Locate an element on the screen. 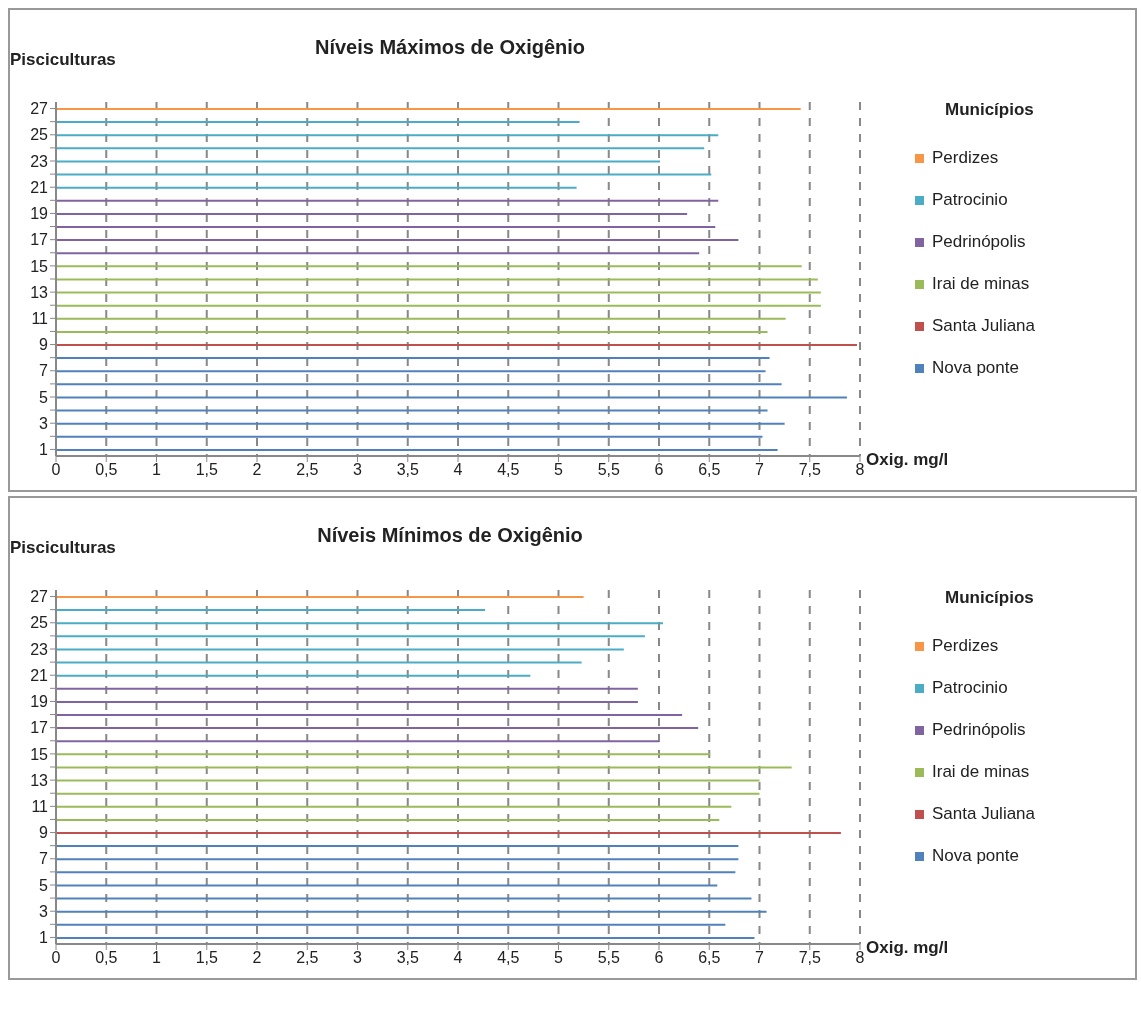 This screenshot has height=1032, width=1141. chart-title: Níveis Máximos de Oxigênio is located at coordinates (450, 47).